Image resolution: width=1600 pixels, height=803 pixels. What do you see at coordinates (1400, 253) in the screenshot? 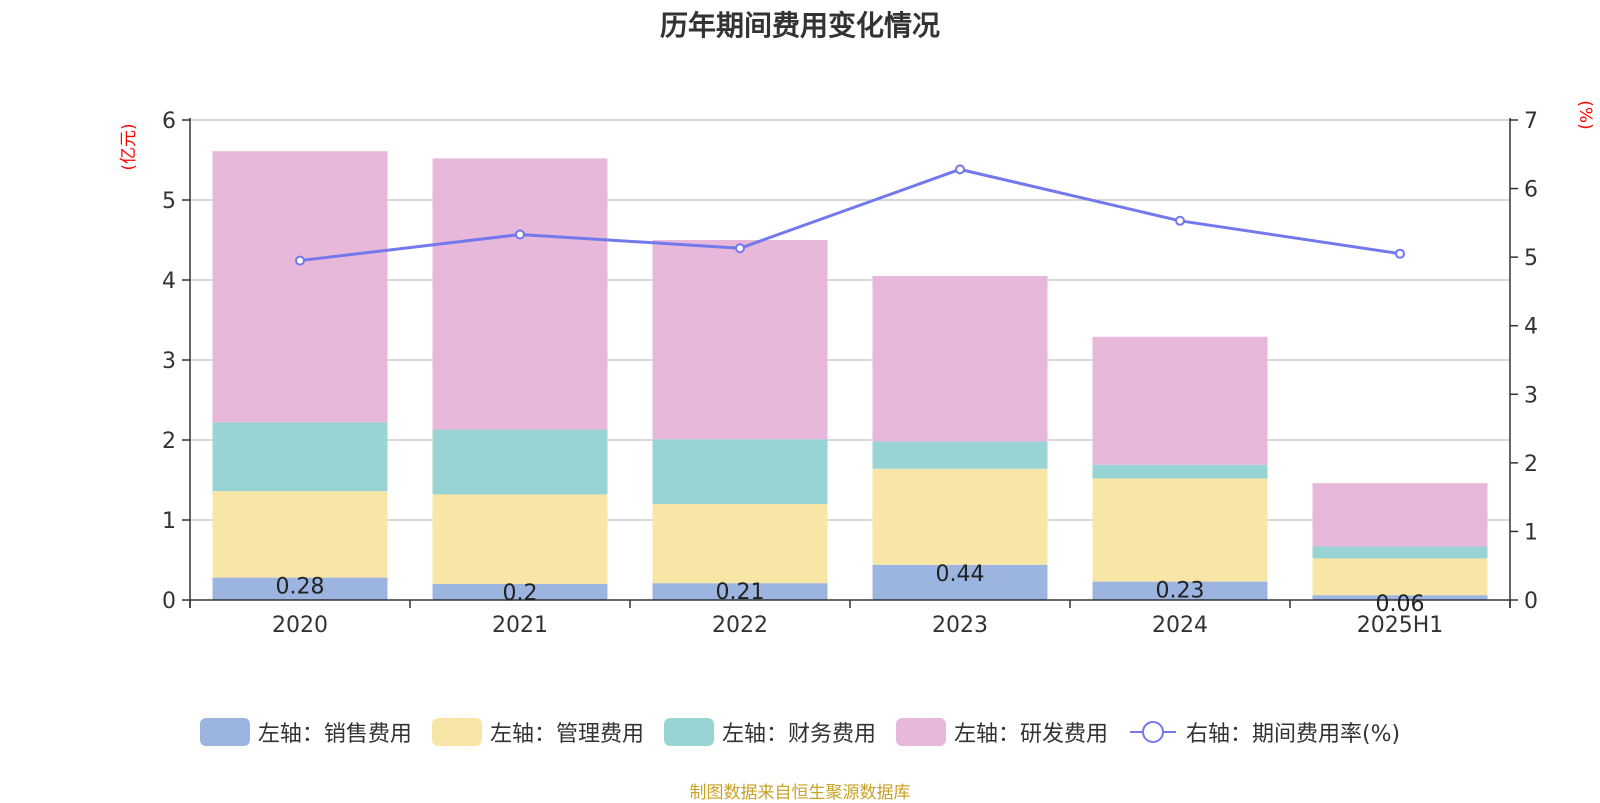
I see `point-expense-rate-2025H1` at bounding box center [1400, 253].